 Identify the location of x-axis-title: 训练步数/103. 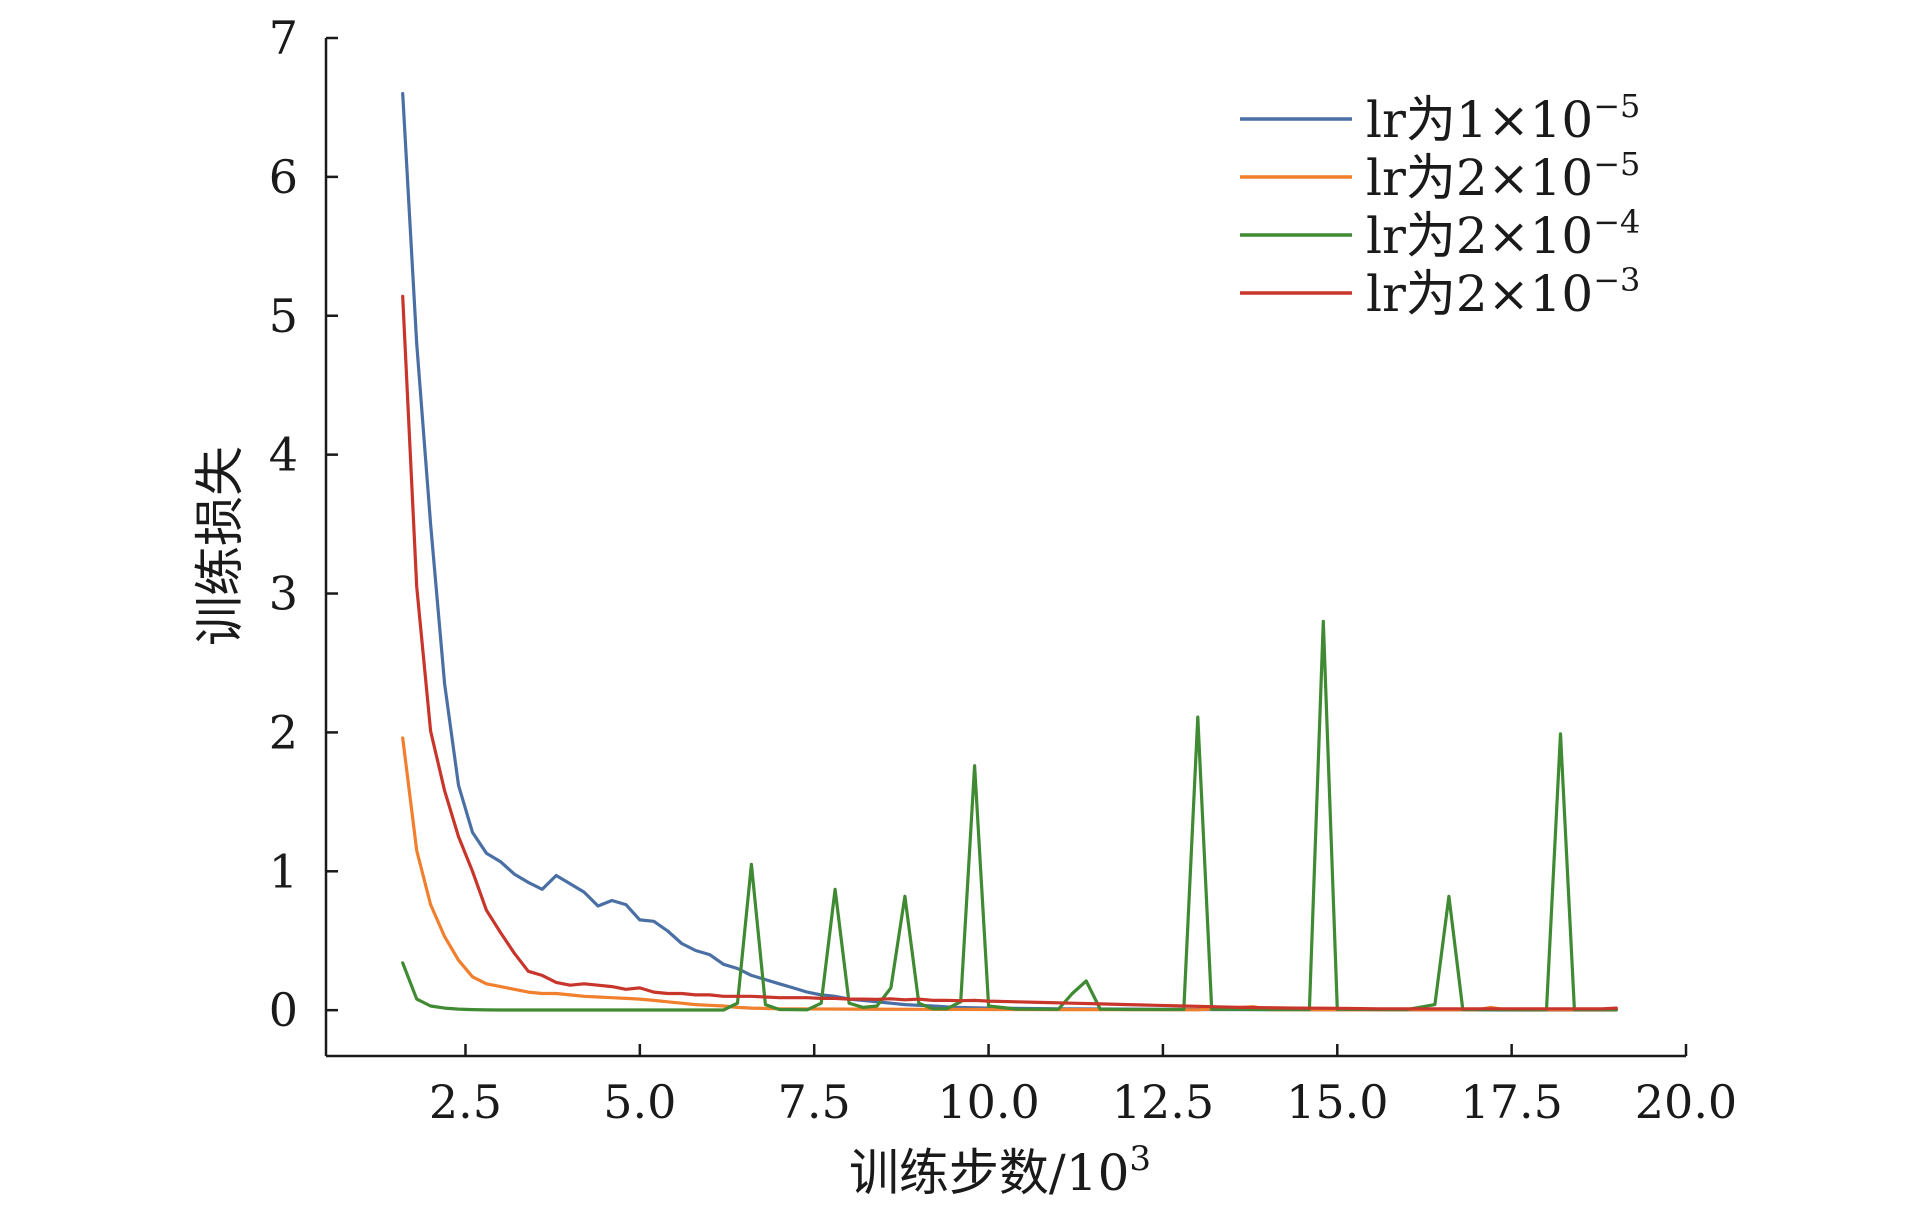
(1000, 1170).